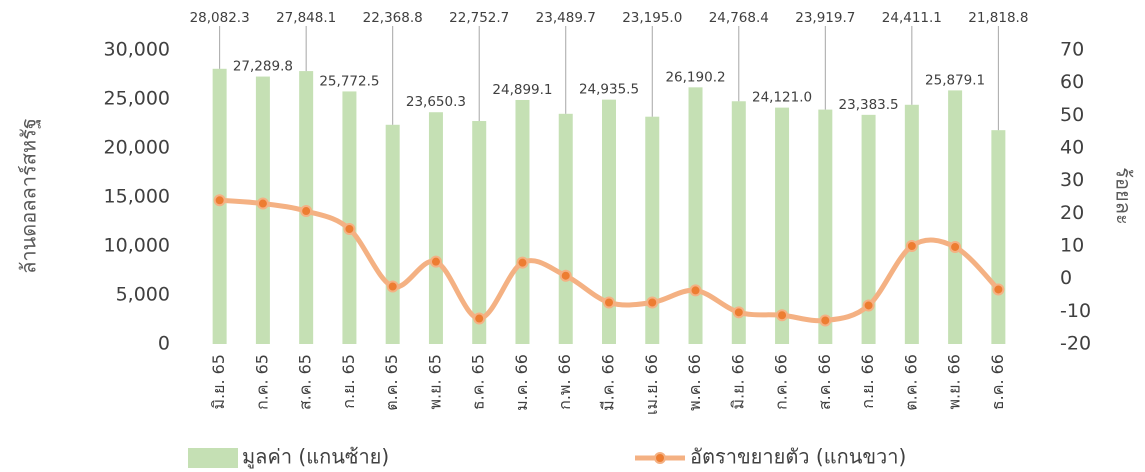  Describe the element at coordinates (137, 148) in the screenshot. I see `y-tick-label: 20,000` at that location.